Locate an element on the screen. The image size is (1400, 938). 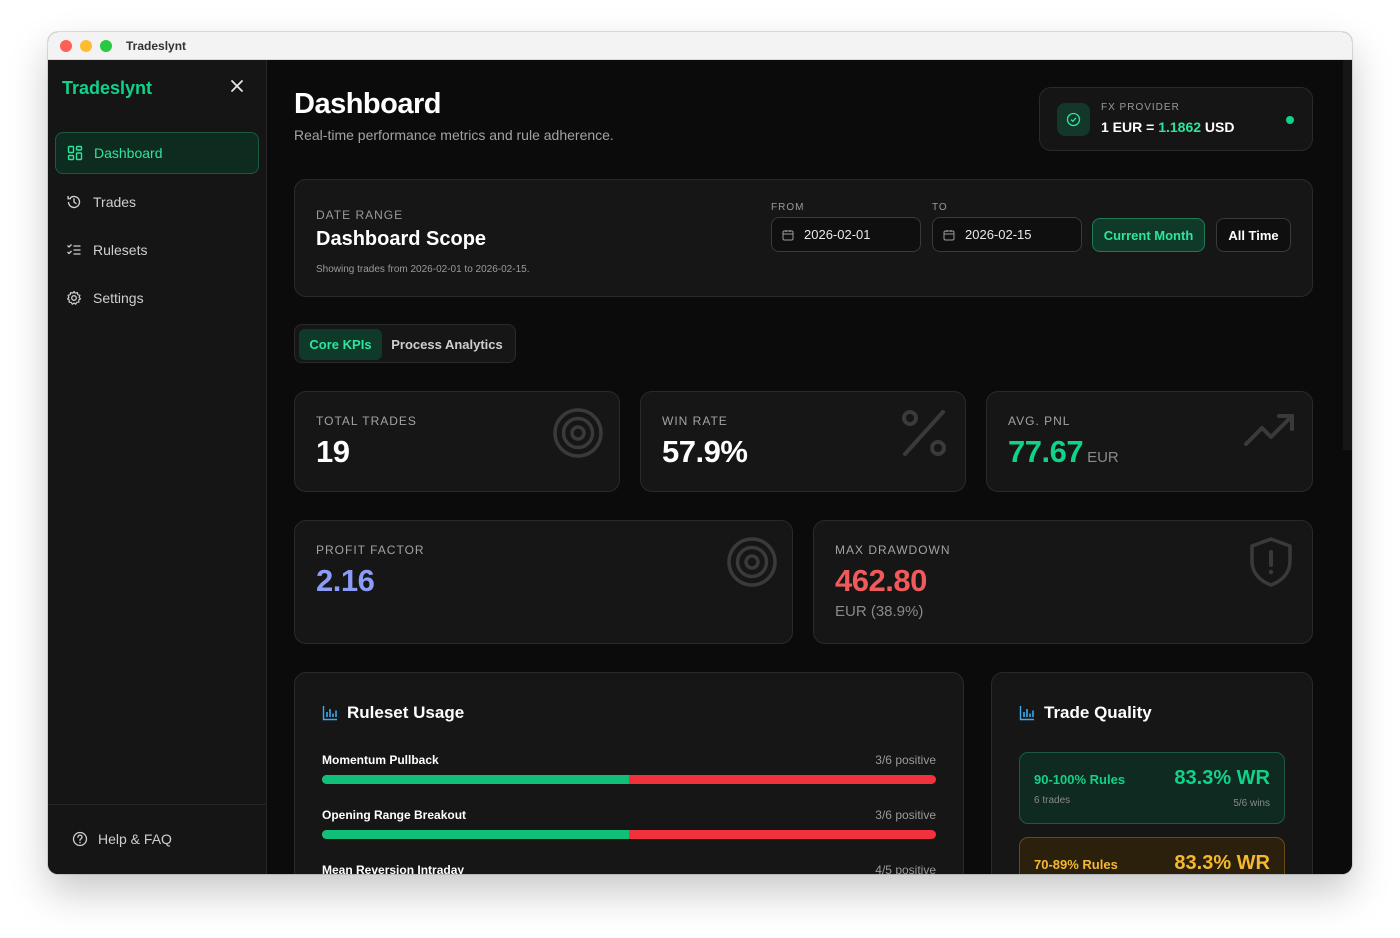
fx-provider-card: FX PROVIDER 1 EUR = 1.1862 USD is located at coordinates (1176, 119).